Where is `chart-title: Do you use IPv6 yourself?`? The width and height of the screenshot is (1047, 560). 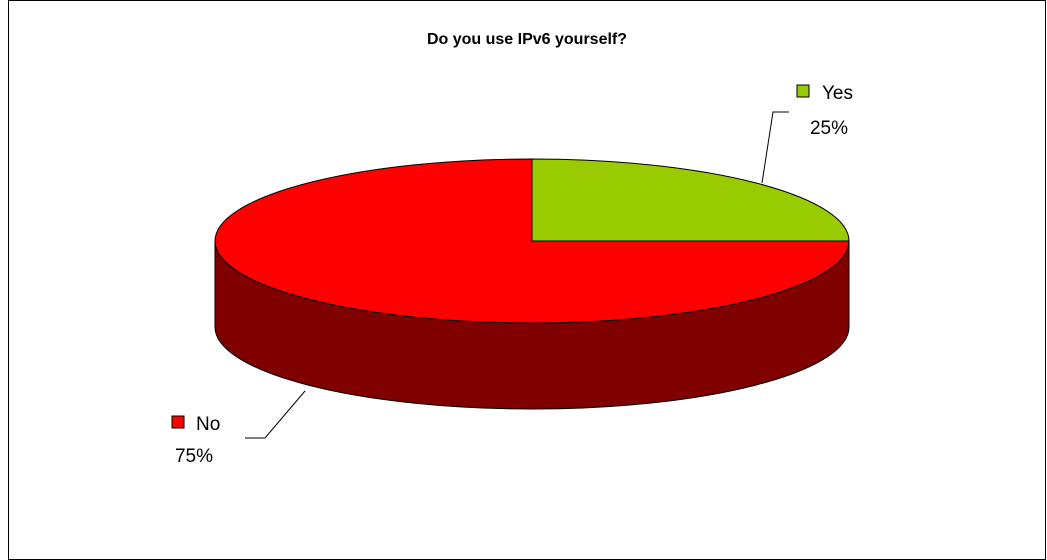
chart-title: Do you use IPv6 yourself? is located at coordinates (527, 39).